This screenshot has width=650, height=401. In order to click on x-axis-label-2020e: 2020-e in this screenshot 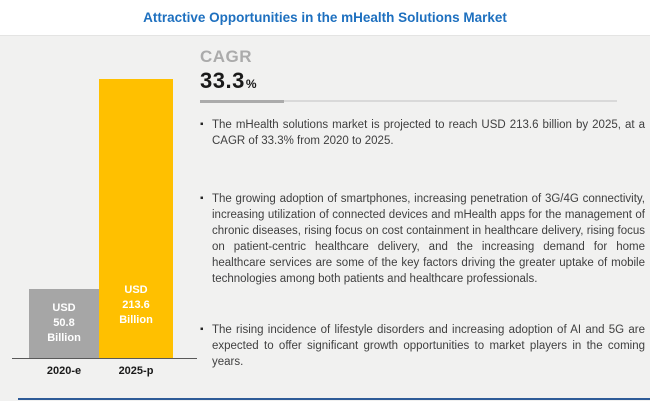, I will do `click(64, 371)`.